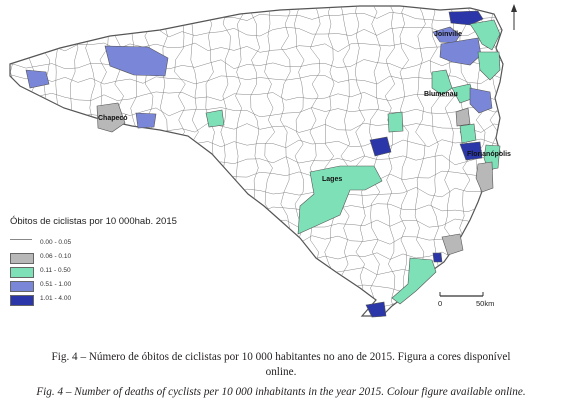 The width and height of the screenshot is (562, 408). I want to click on legend-item: 0.11 - 0.50, so click(70, 272).